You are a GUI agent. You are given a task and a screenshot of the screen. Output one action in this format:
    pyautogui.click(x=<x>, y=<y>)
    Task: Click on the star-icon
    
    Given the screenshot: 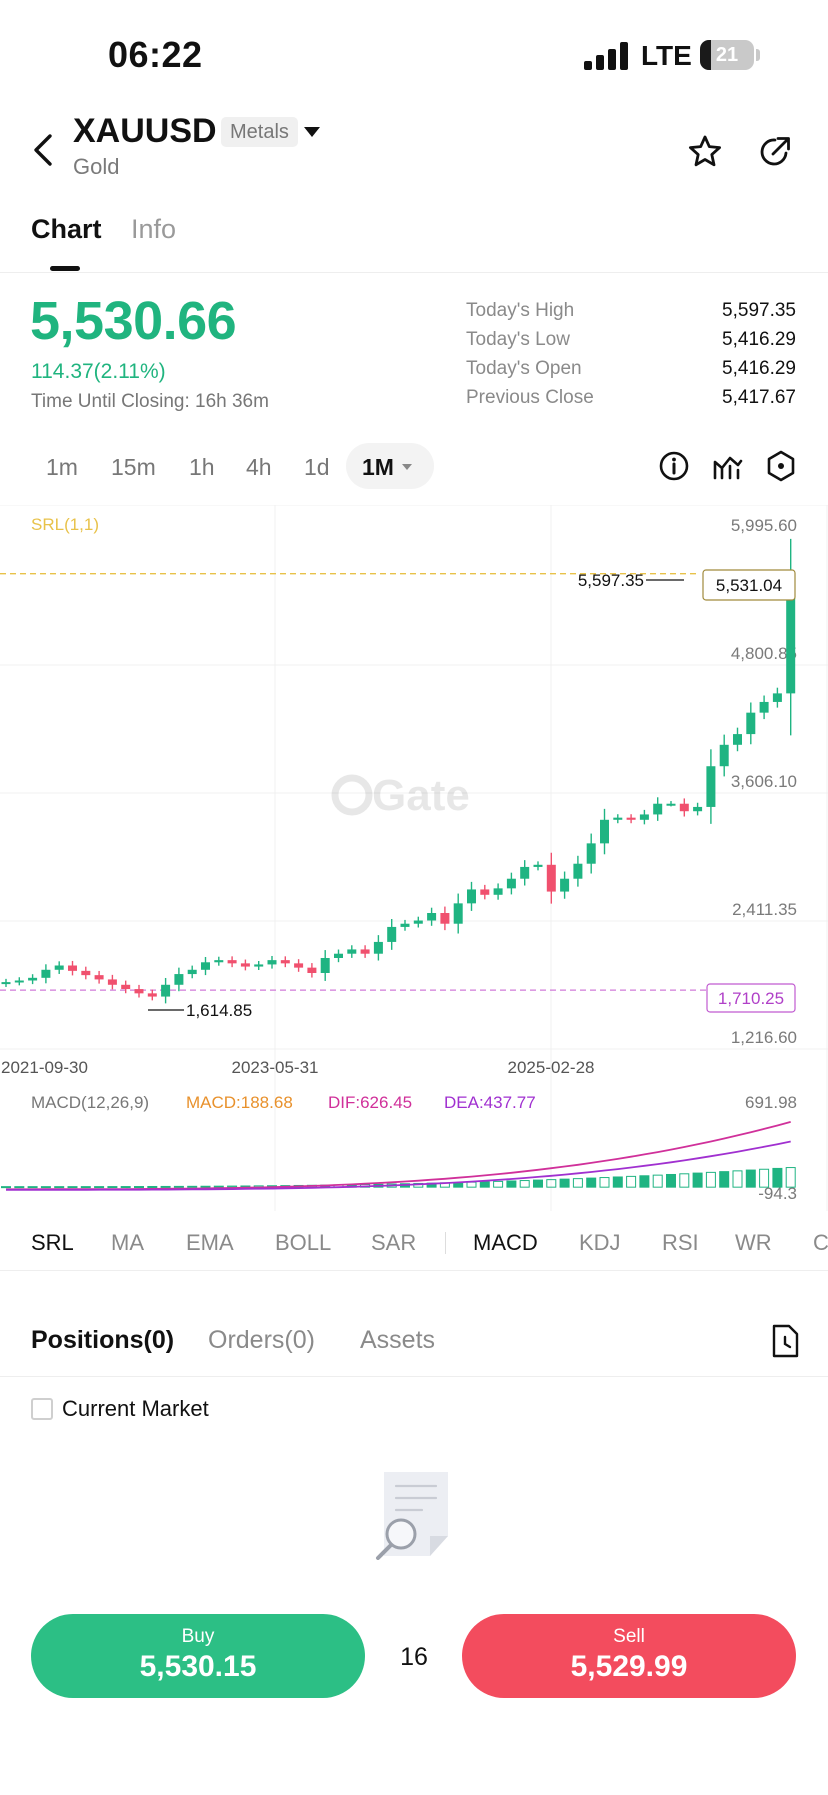 What is the action you would take?
    pyautogui.click(x=705, y=151)
    